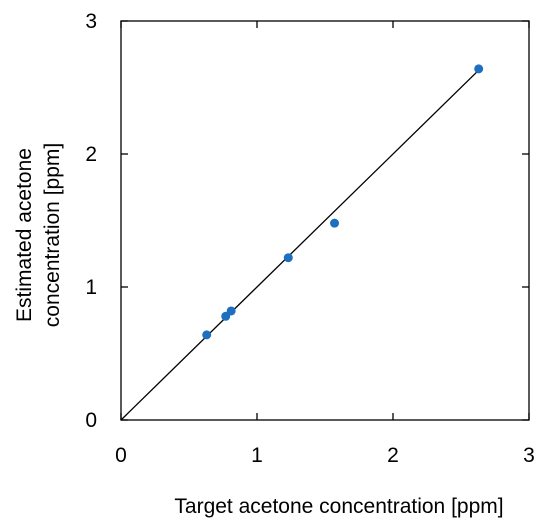 The width and height of the screenshot is (550, 528). What do you see at coordinates (338, 506) in the screenshot?
I see `x-axis-title: Target acetone concentration [ppm]` at bounding box center [338, 506].